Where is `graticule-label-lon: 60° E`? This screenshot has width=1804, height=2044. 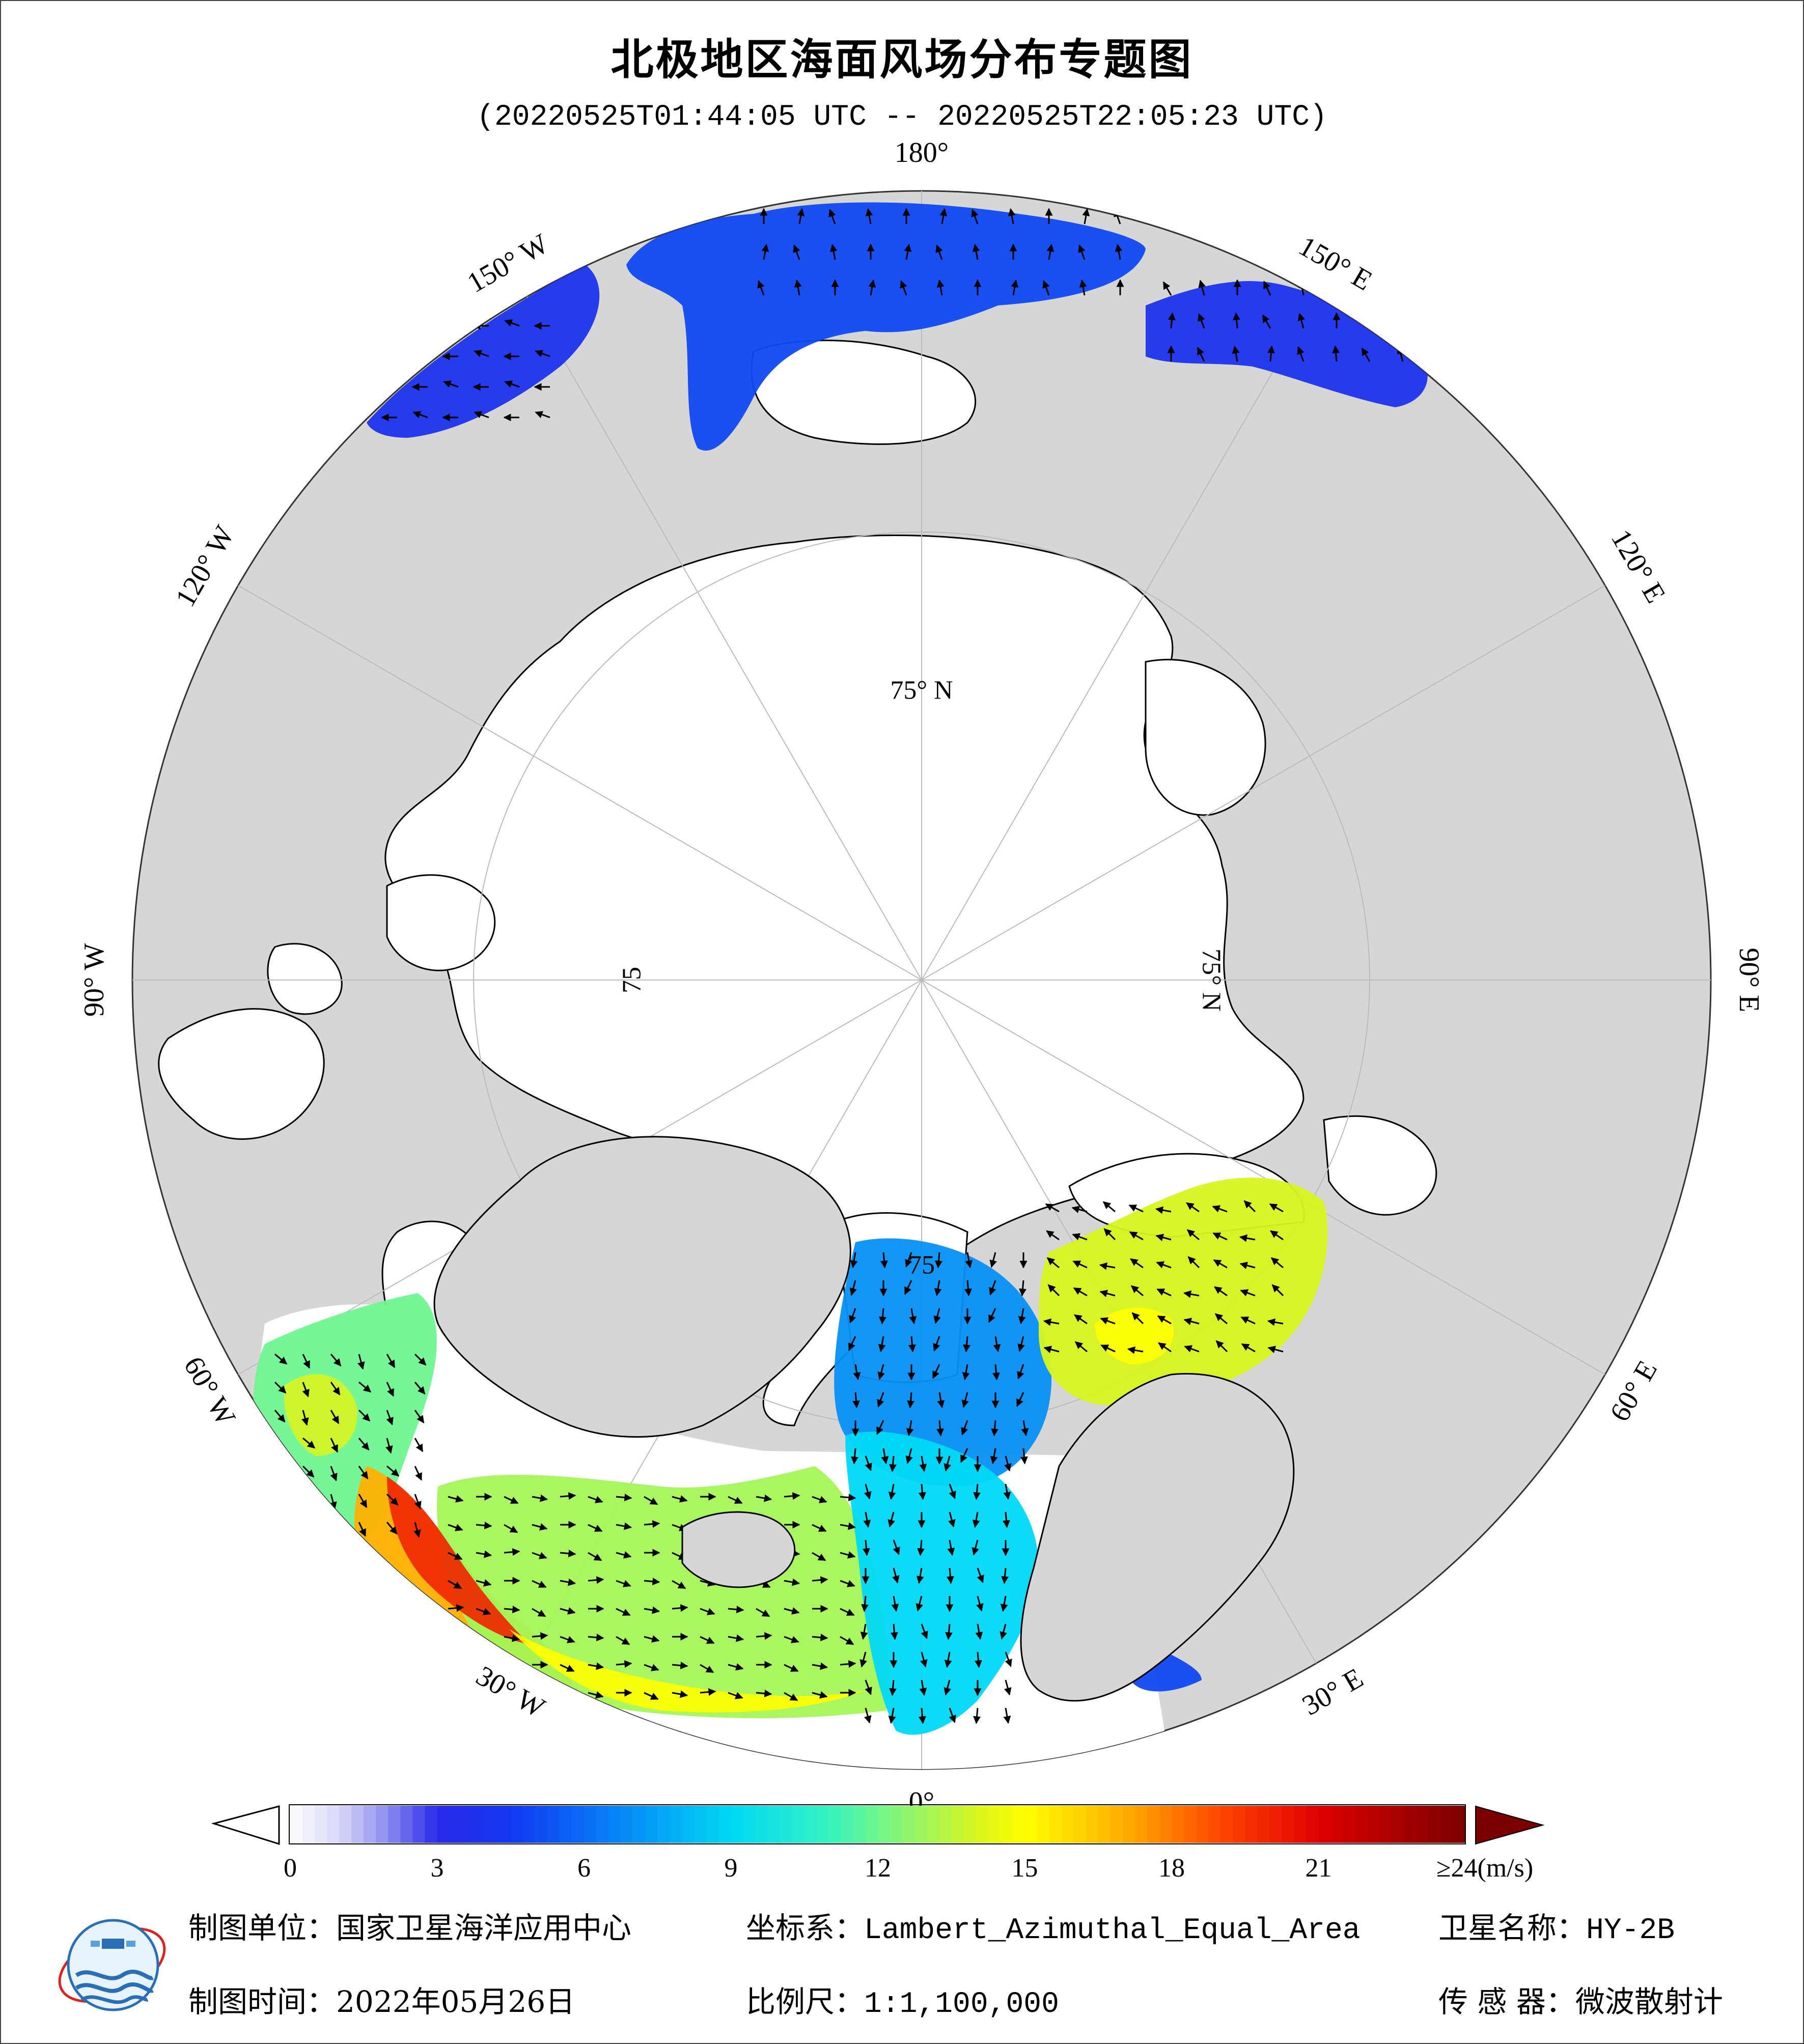
graticule-label-lon: 60° E is located at coordinates (1633, 1391).